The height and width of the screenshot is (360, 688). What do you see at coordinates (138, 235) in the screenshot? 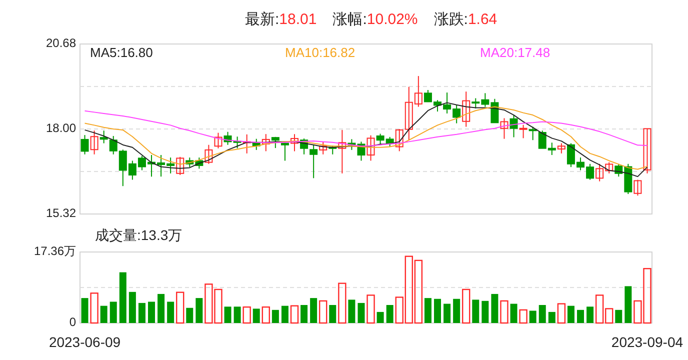
I see `chart-title: 成交量:13.3万` at bounding box center [138, 235].